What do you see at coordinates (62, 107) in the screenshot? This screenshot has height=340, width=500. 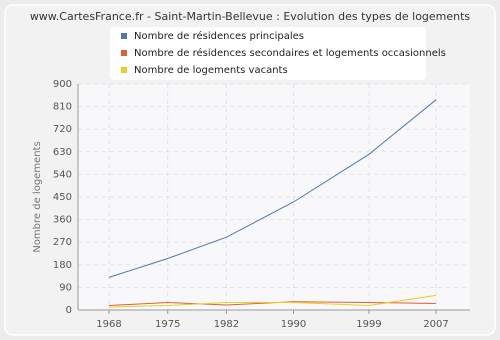 I see `y-tick-label: 810` at bounding box center [62, 107].